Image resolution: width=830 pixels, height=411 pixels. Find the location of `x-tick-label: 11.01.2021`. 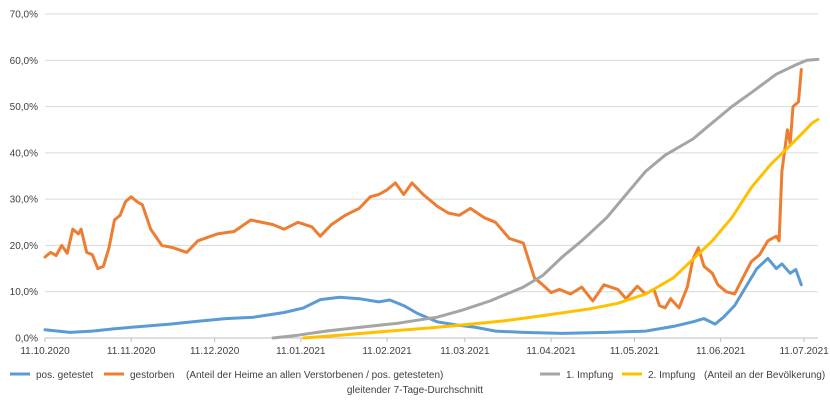

x-tick-label: 11.01.2021 is located at coordinates (301, 351).